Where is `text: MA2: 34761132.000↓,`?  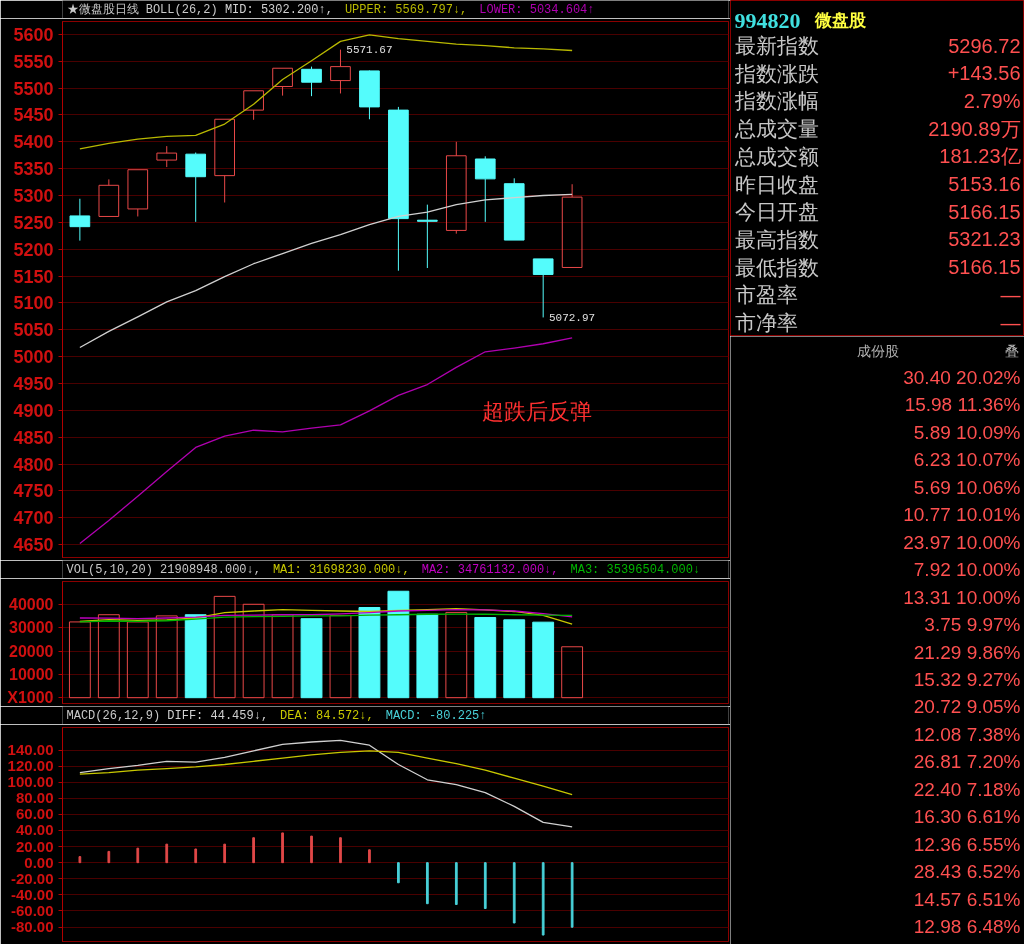
text: MA2: 34761132.000↓, is located at coordinates (490, 569).